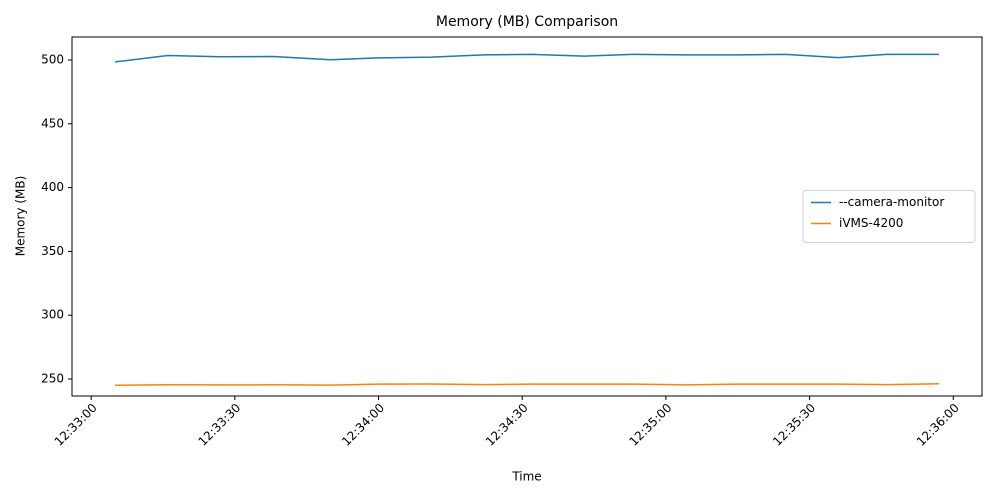 This screenshot has height=504, width=1000. What do you see at coordinates (52, 59) in the screenshot?
I see `y-tick-label: 500` at bounding box center [52, 59].